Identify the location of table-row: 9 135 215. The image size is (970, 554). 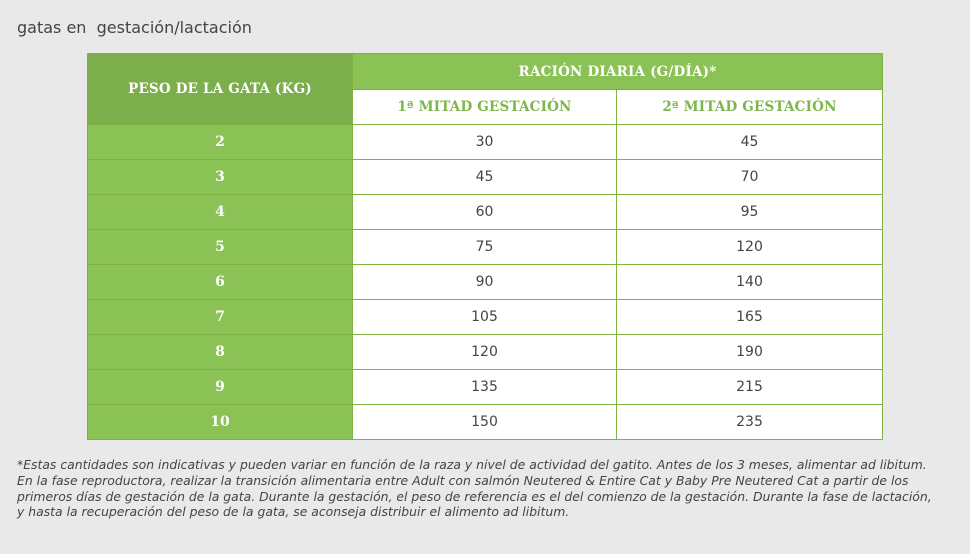
(485, 387).